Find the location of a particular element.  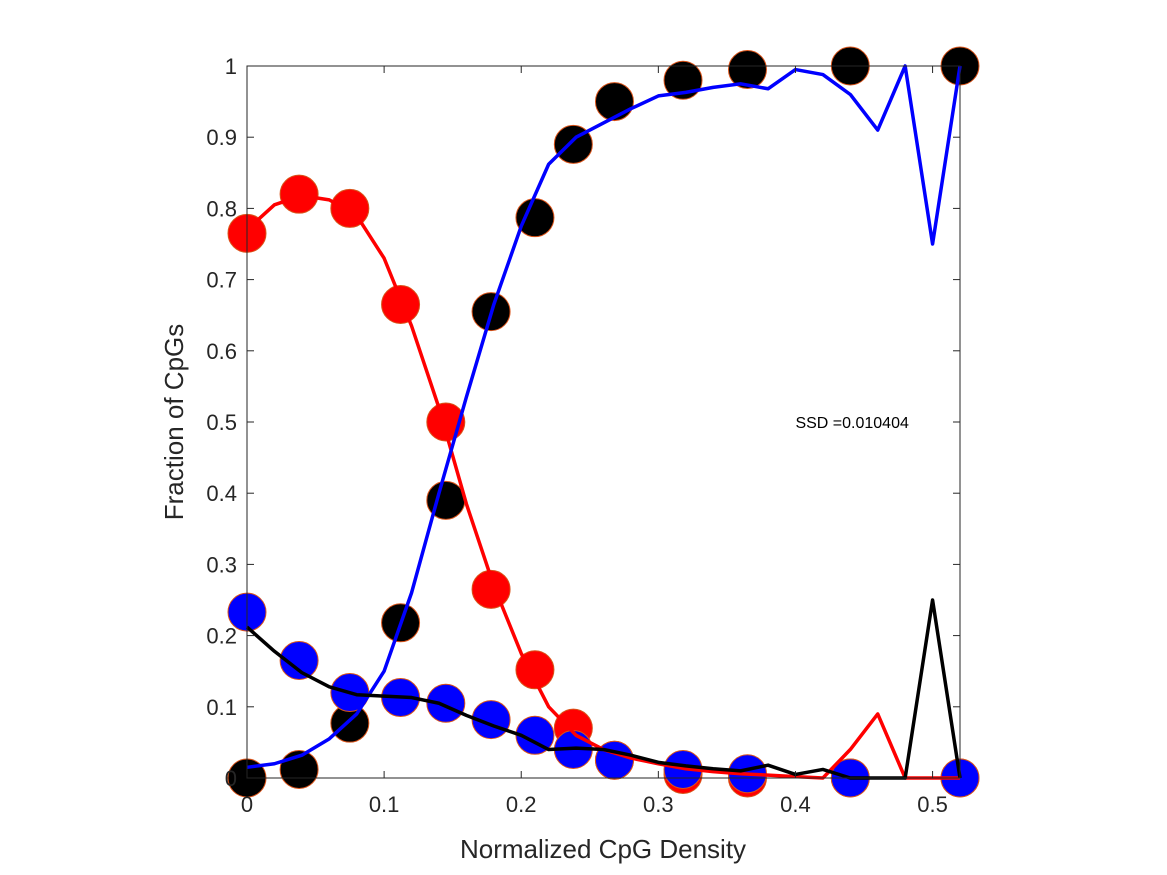

x-tick-label: 0.4 is located at coordinates (795, 804).